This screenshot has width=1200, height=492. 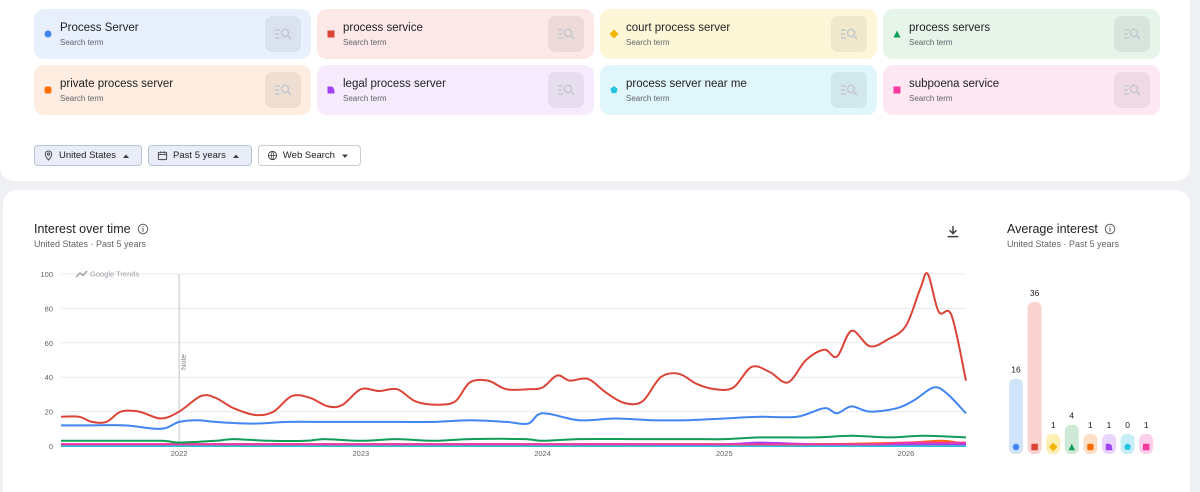 What do you see at coordinates (686, 84) in the screenshot?
I see `search-term-name: process server near me` at bounding box center [686, 84].